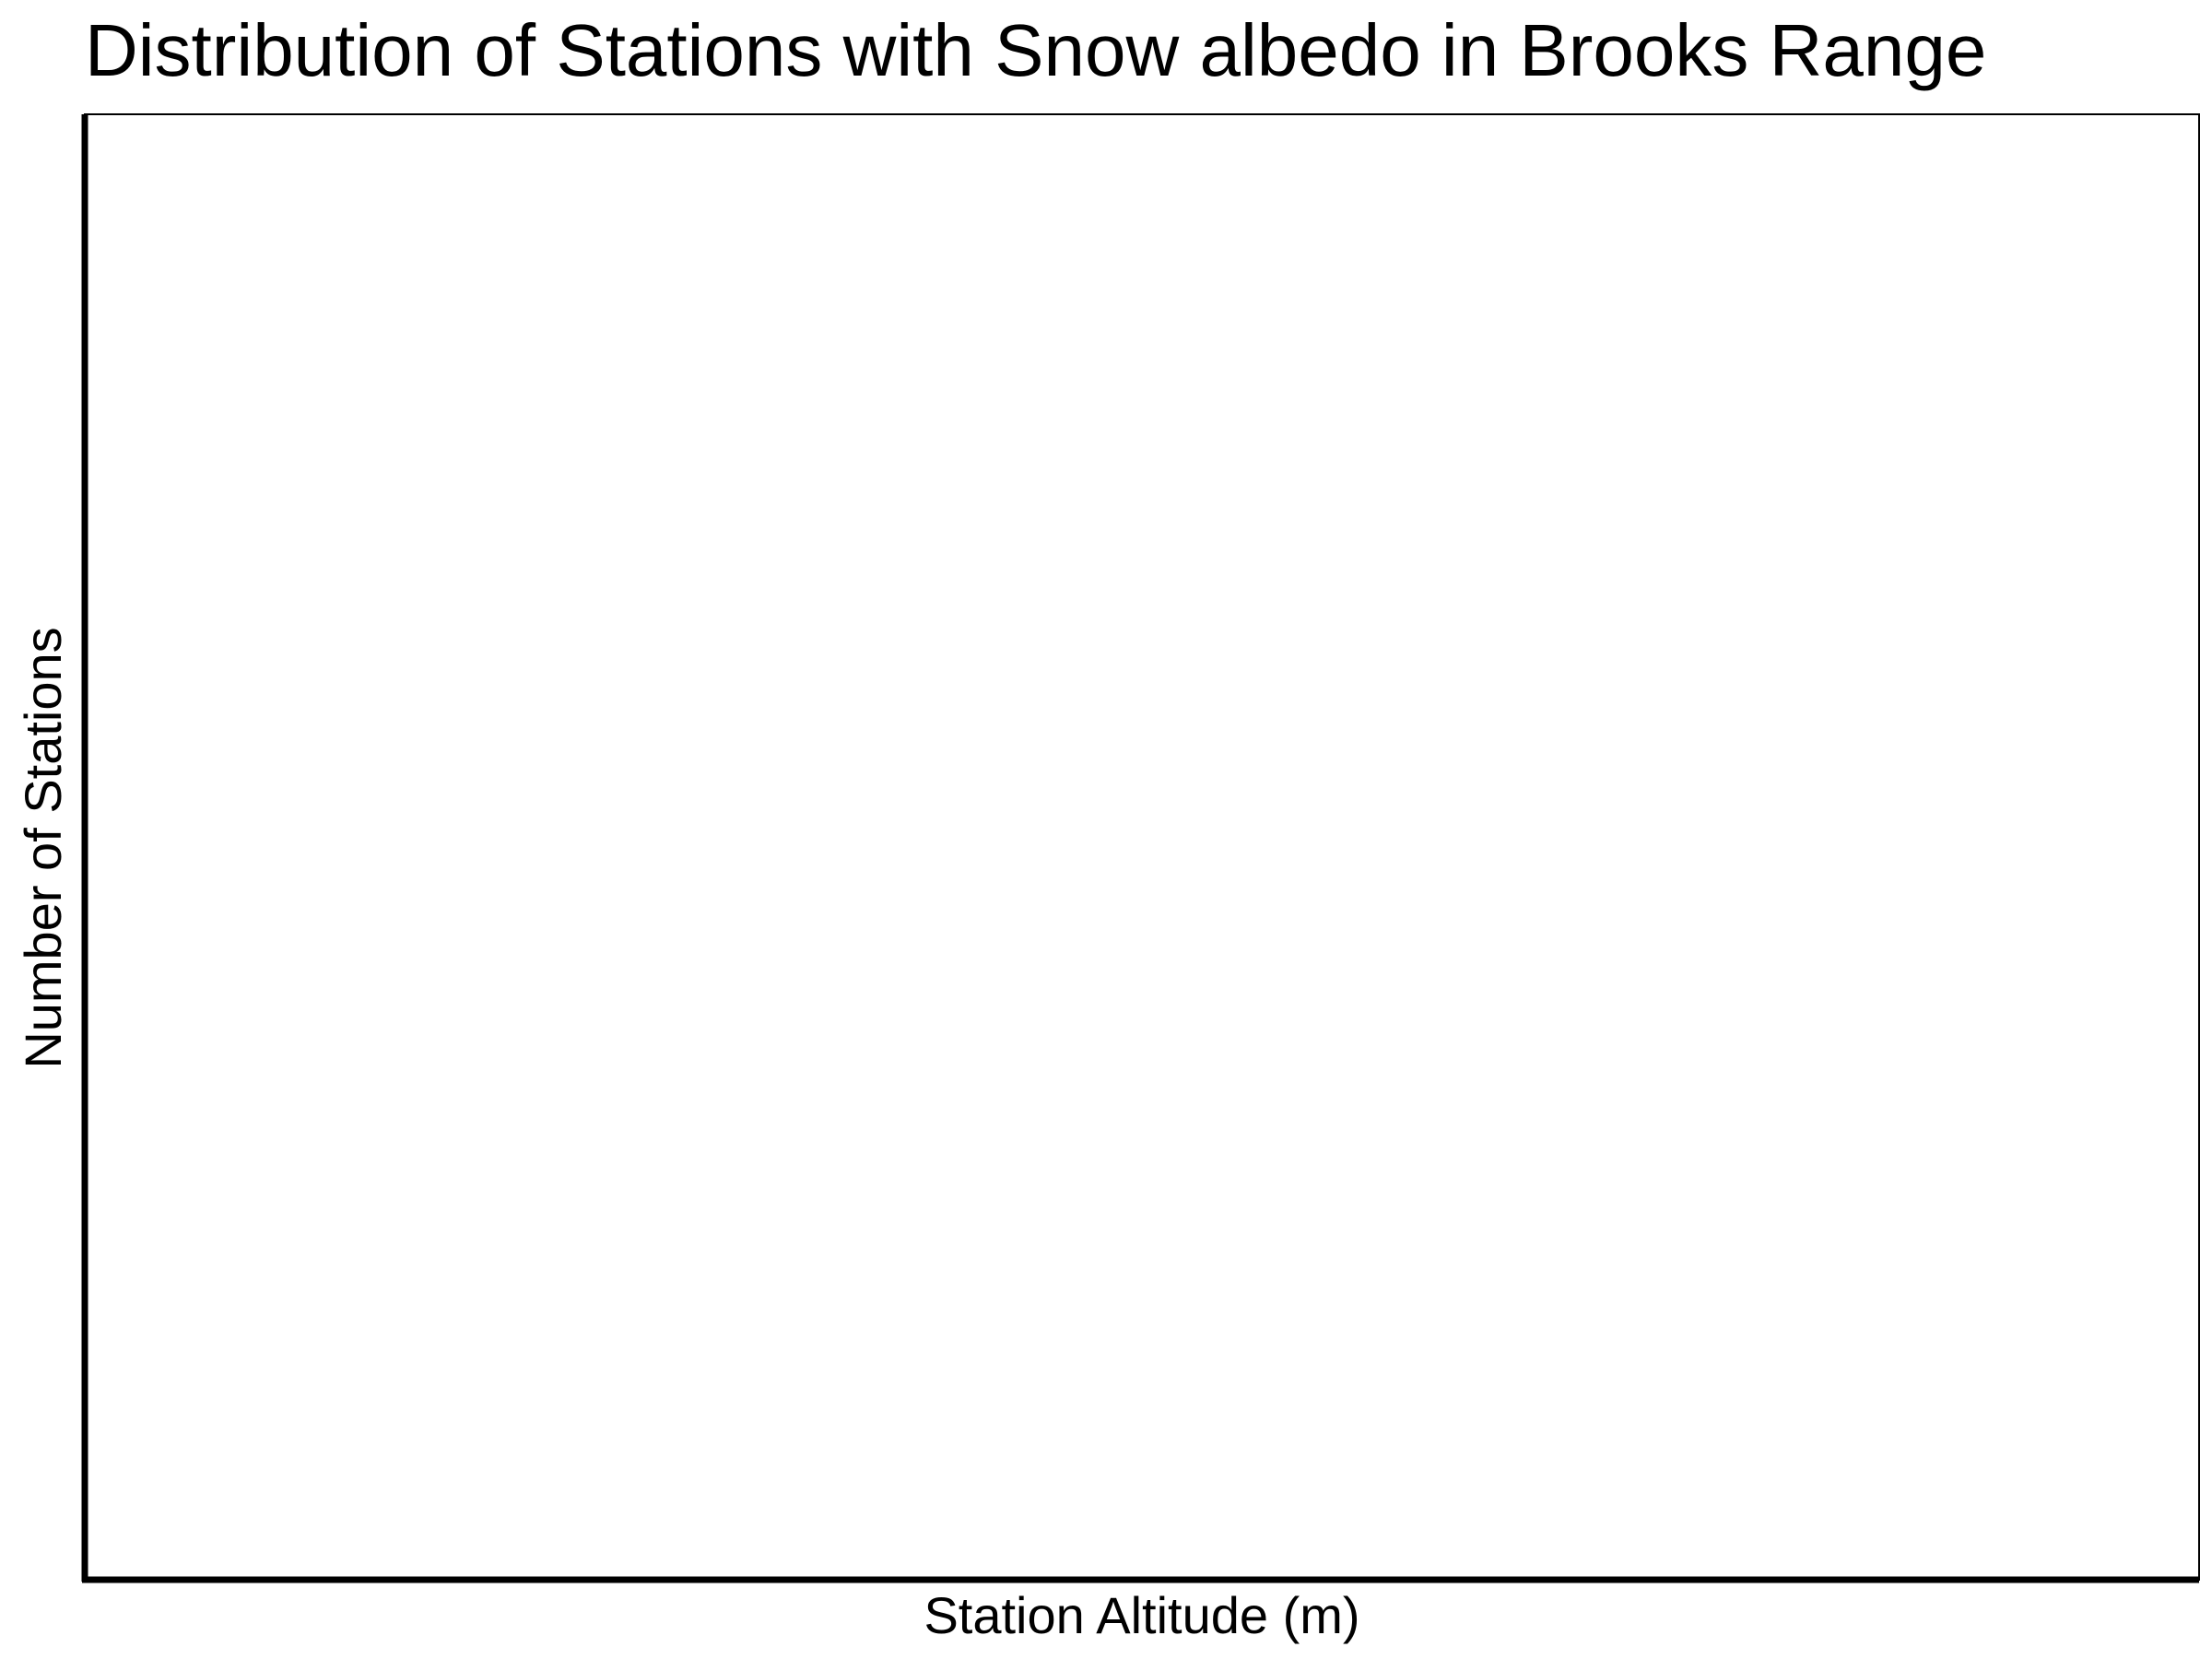 The width and height of the screenshot is (2212, 1659). What do you see at coordinates (1141, 1615) in the screenshot?
I see `x-axis-label: Station Altitude (m)` at bounding box center [1141, 1615].